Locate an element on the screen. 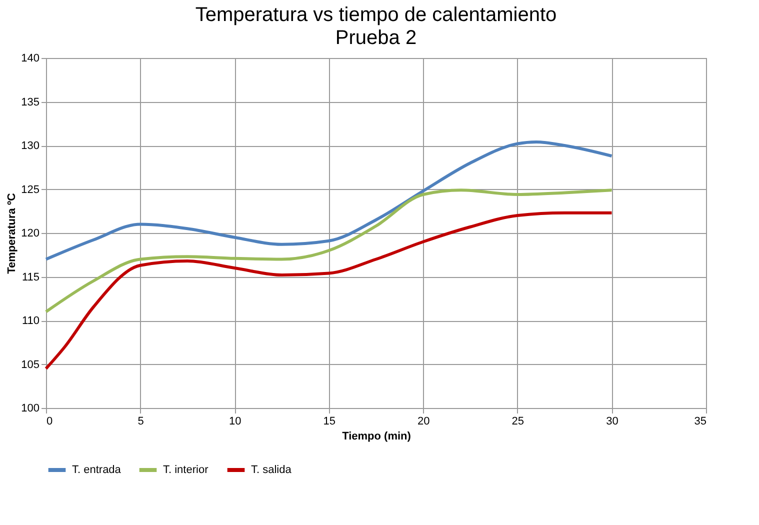  legend-label: T. entrada is located at coordinates (97, 470).